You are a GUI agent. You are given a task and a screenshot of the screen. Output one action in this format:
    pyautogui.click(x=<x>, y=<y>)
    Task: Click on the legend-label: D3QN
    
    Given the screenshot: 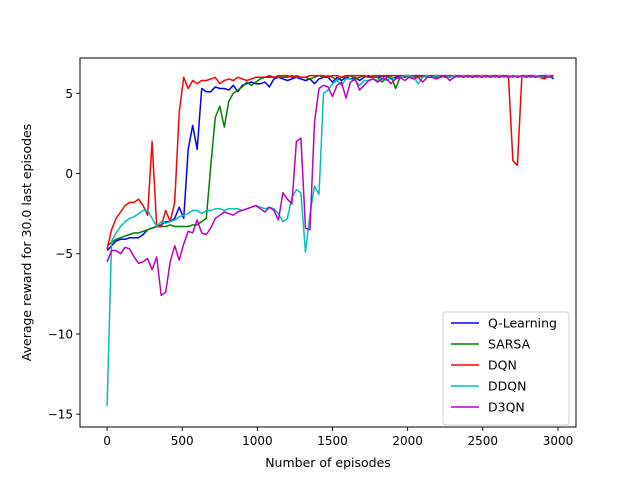 What is the action you would take?
    pyautogui.click(x=506, y=407)
    